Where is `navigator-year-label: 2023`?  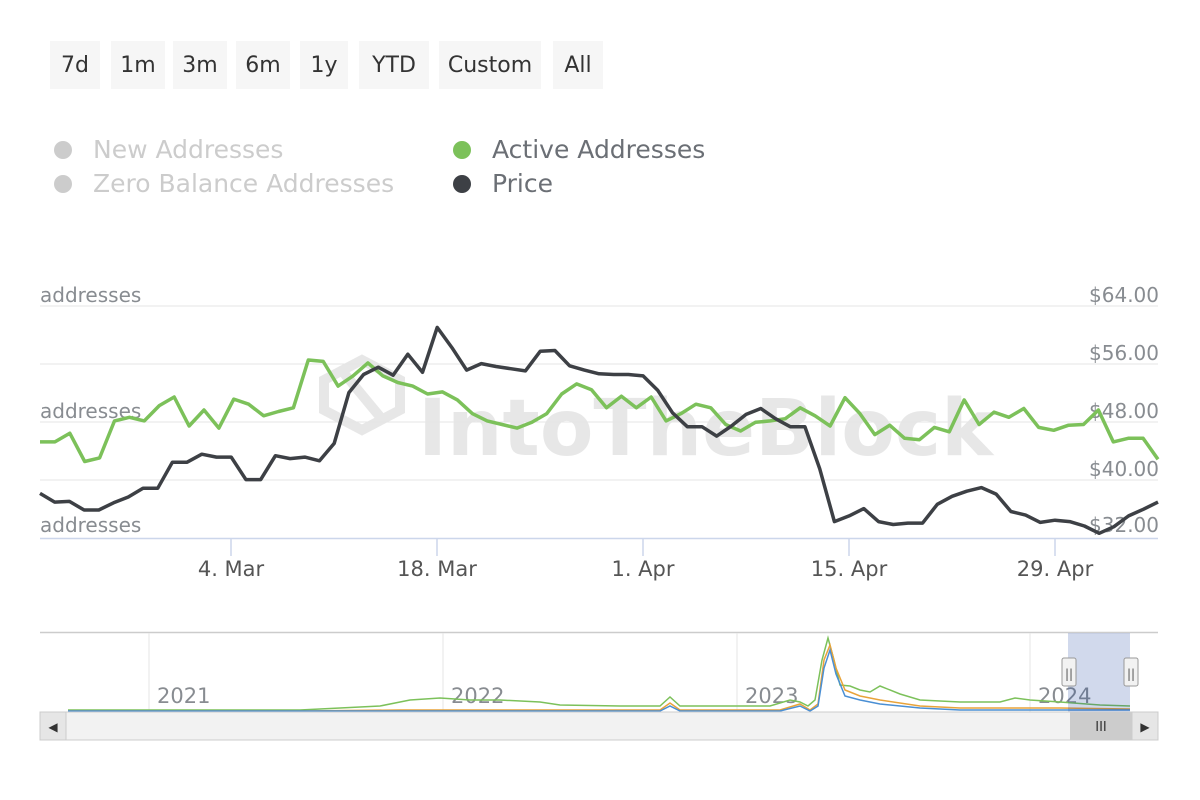 navigator-year-label: 2023 is located at coordinates (771, 696).